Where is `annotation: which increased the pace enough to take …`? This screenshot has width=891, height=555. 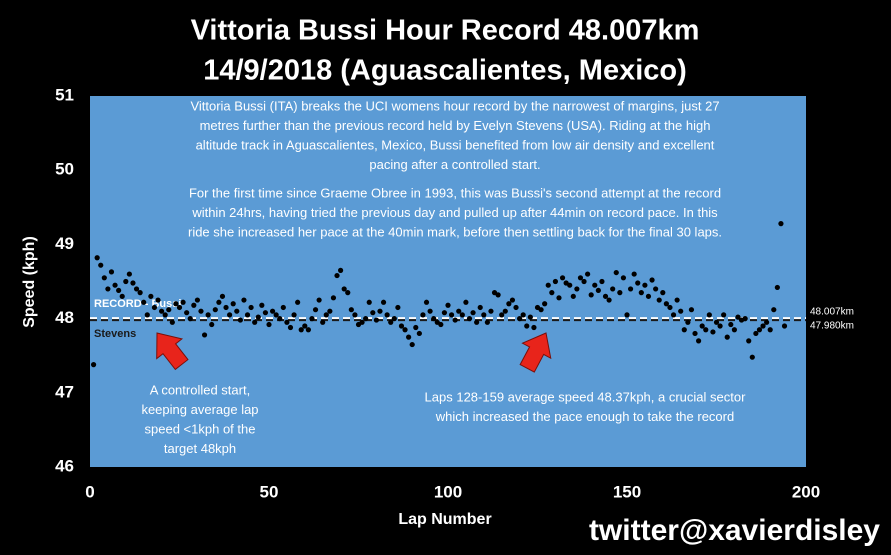 annotation: which increased the pace enough to take … is located at coordinates (584, 416).